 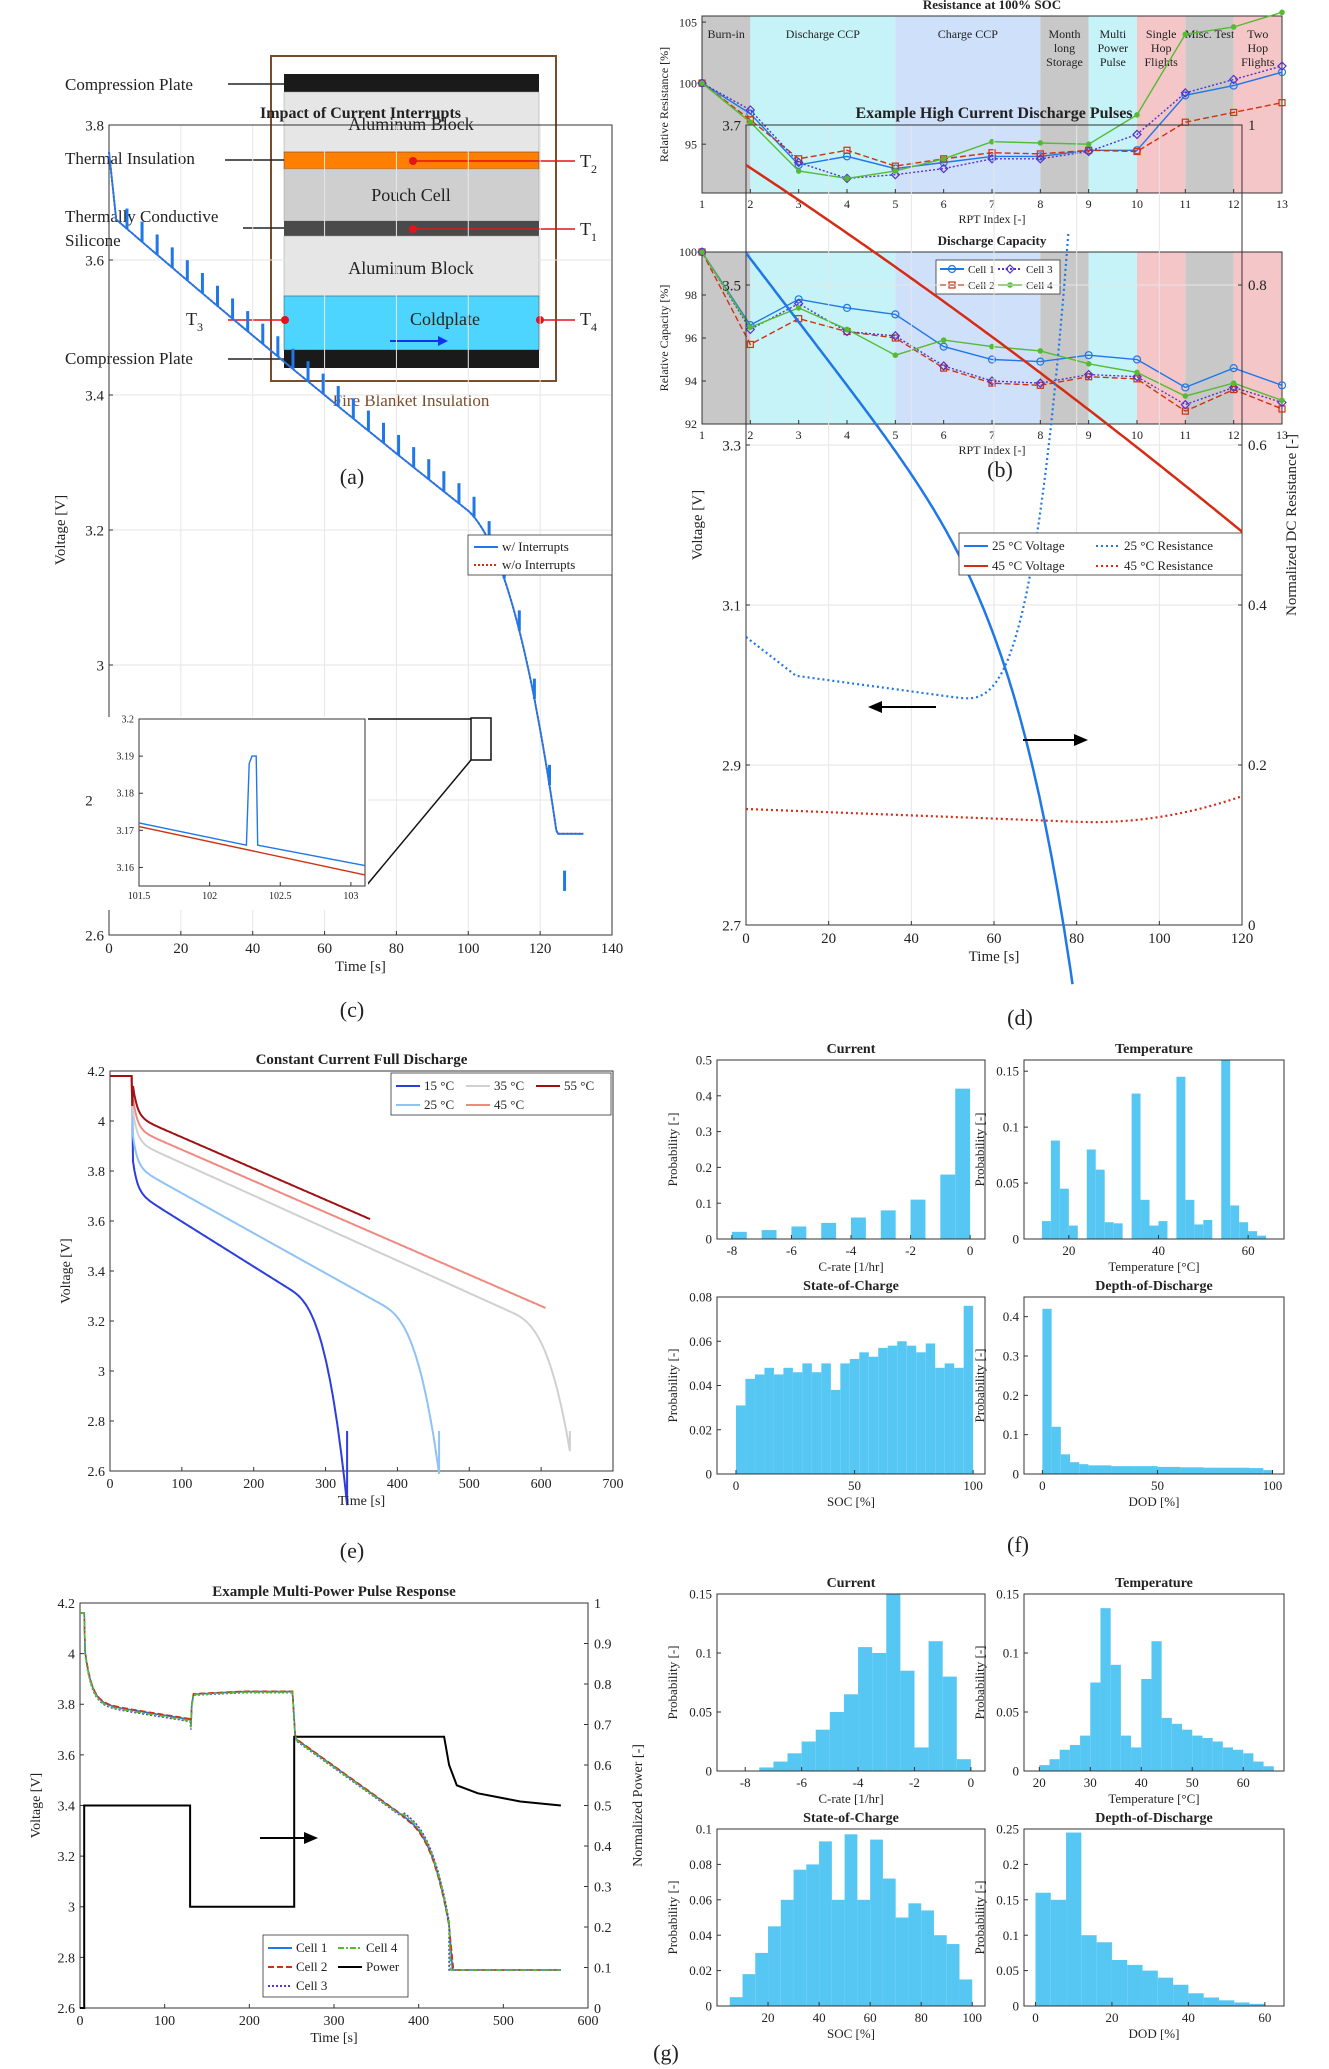 I want to click on y-tick-label: 3.2, so click(x=97, y=1322).